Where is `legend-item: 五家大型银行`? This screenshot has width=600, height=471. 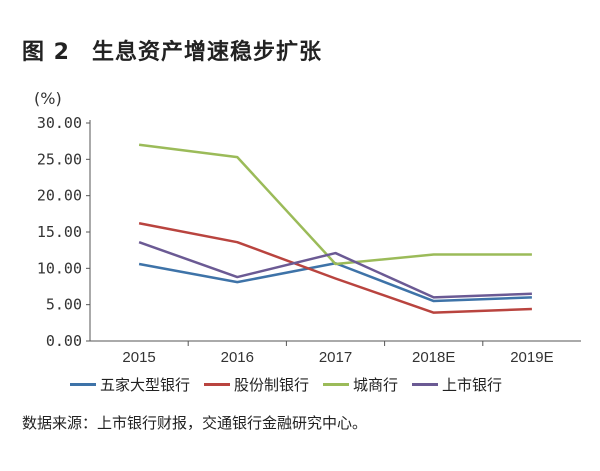 legend-item: 五家大型银行 is located at coordinates (130, 384).